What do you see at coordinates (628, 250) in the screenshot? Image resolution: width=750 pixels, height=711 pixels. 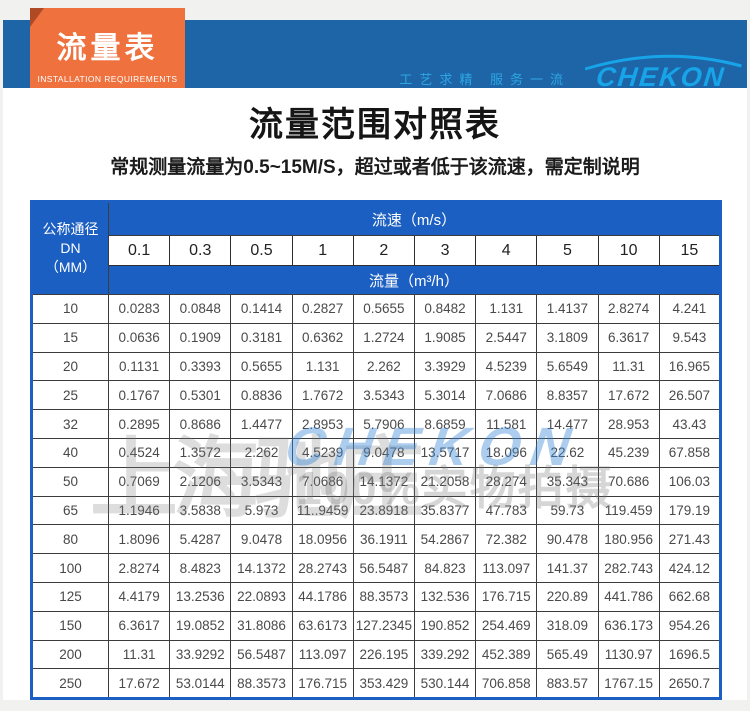 I see `speed-value-cell: 10` at bounding box center [628, 250].